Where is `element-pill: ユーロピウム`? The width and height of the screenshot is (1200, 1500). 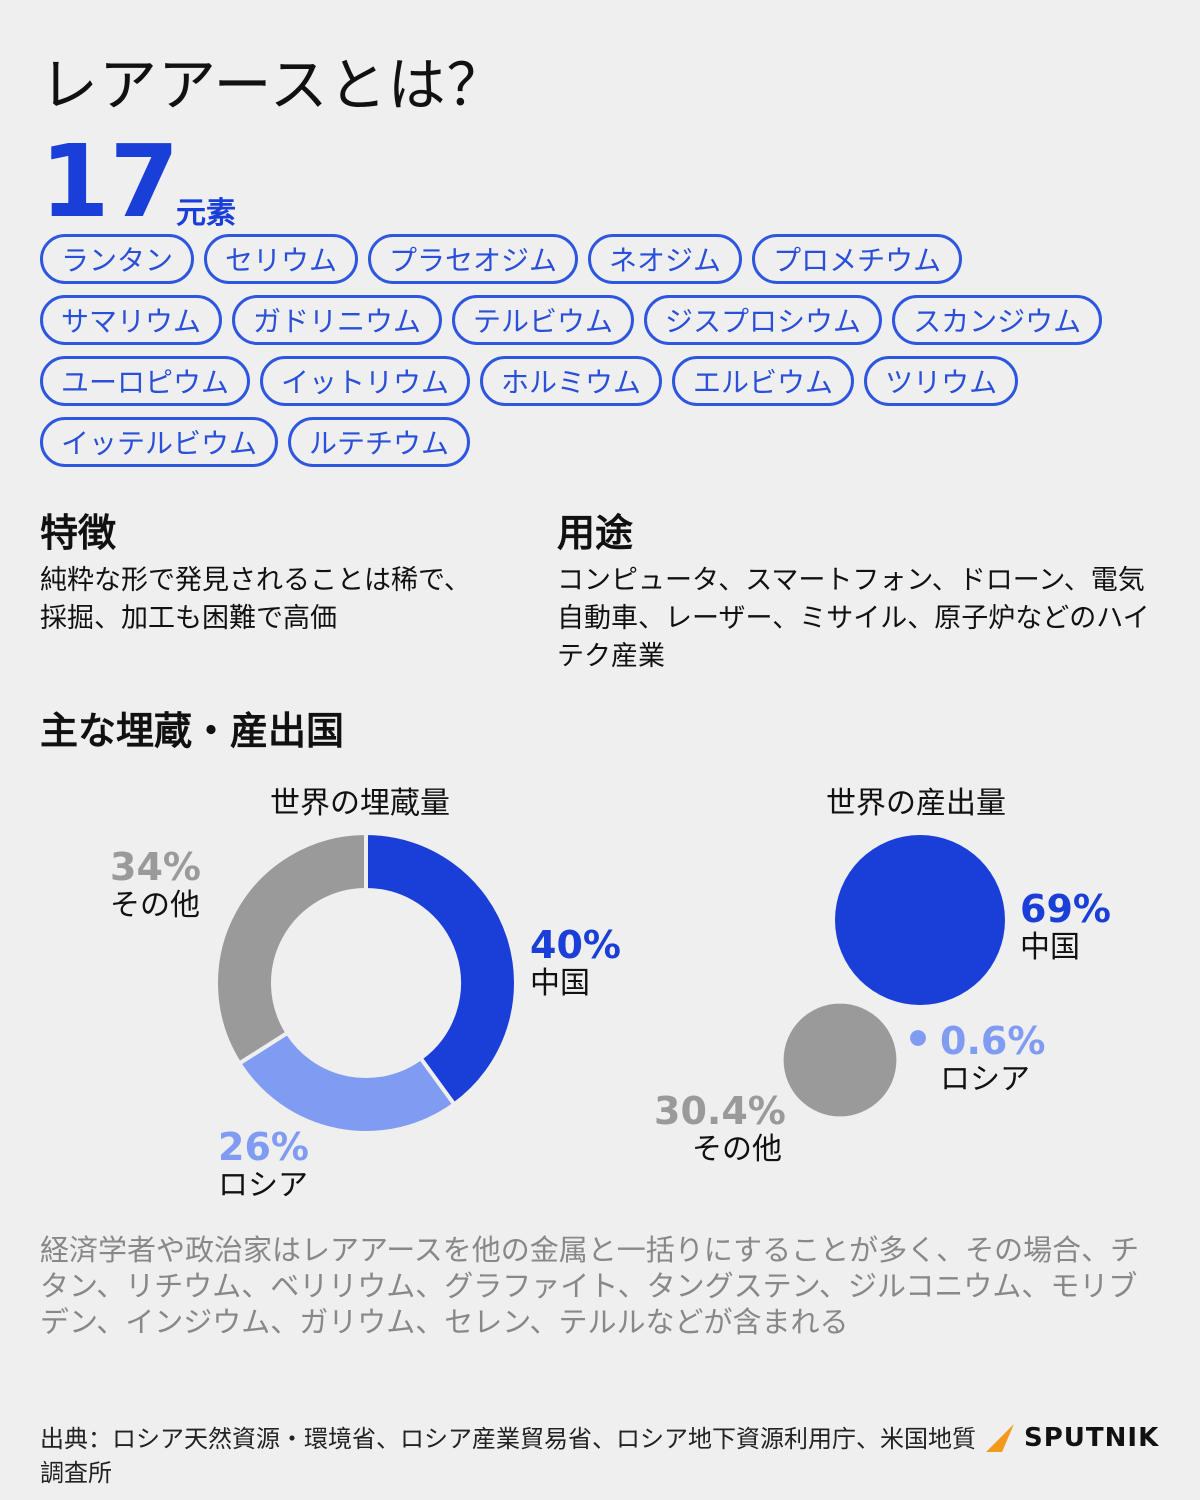 element-pill: ユーロピウム is located at coordinates (145, 381).